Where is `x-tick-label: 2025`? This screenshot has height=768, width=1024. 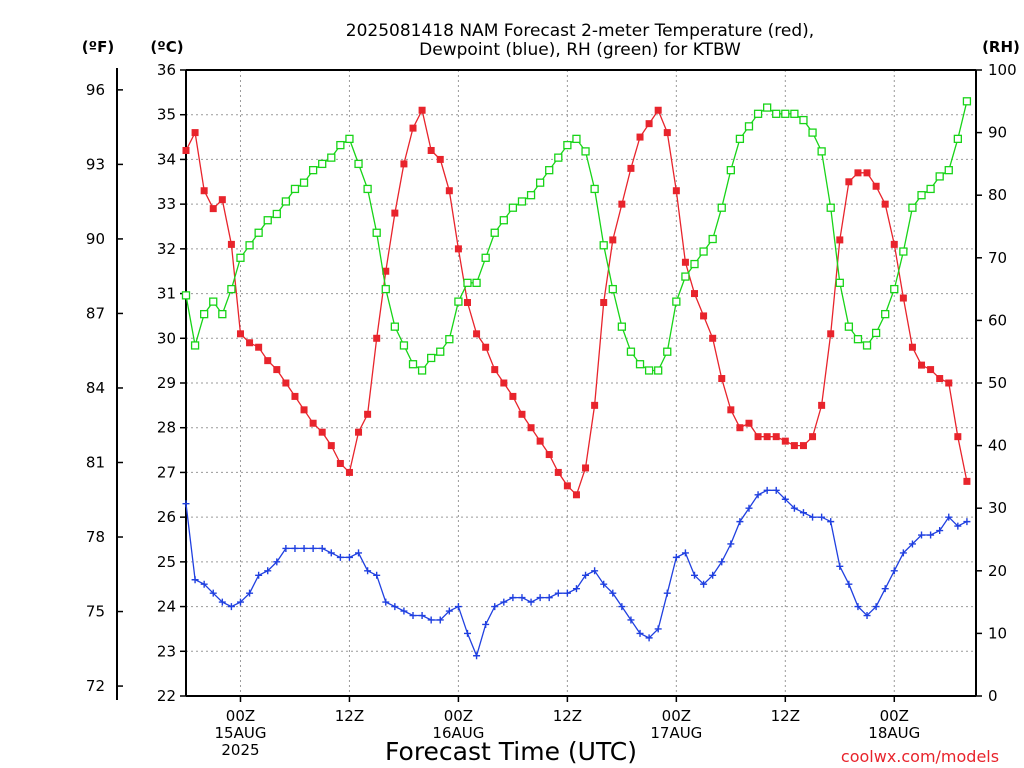 x-tick-label: 2025 is located at coordinates (240, 750).